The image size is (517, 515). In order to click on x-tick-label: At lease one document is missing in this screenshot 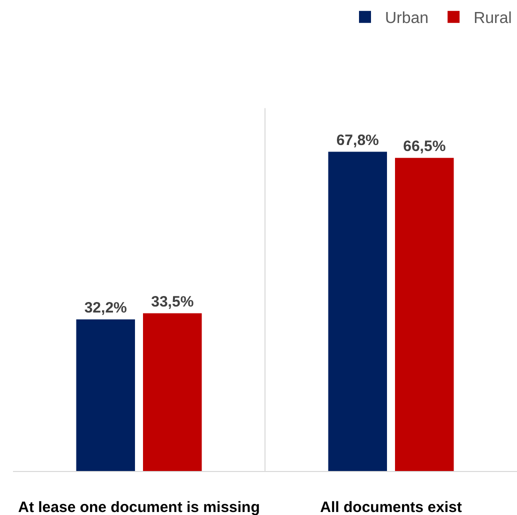, I will do `click(139, 507)`.